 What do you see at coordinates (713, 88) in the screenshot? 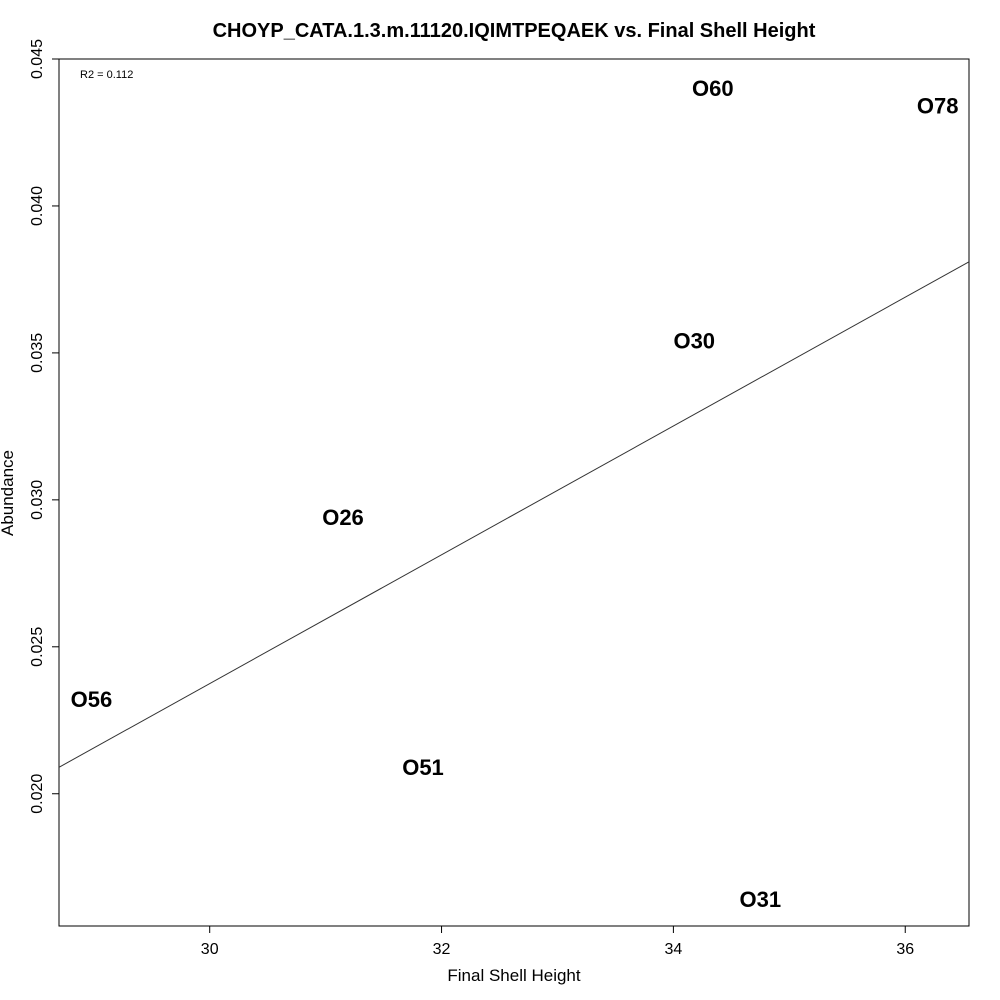
I see `data-point-o60: O60` at bounding box center [713, 88].